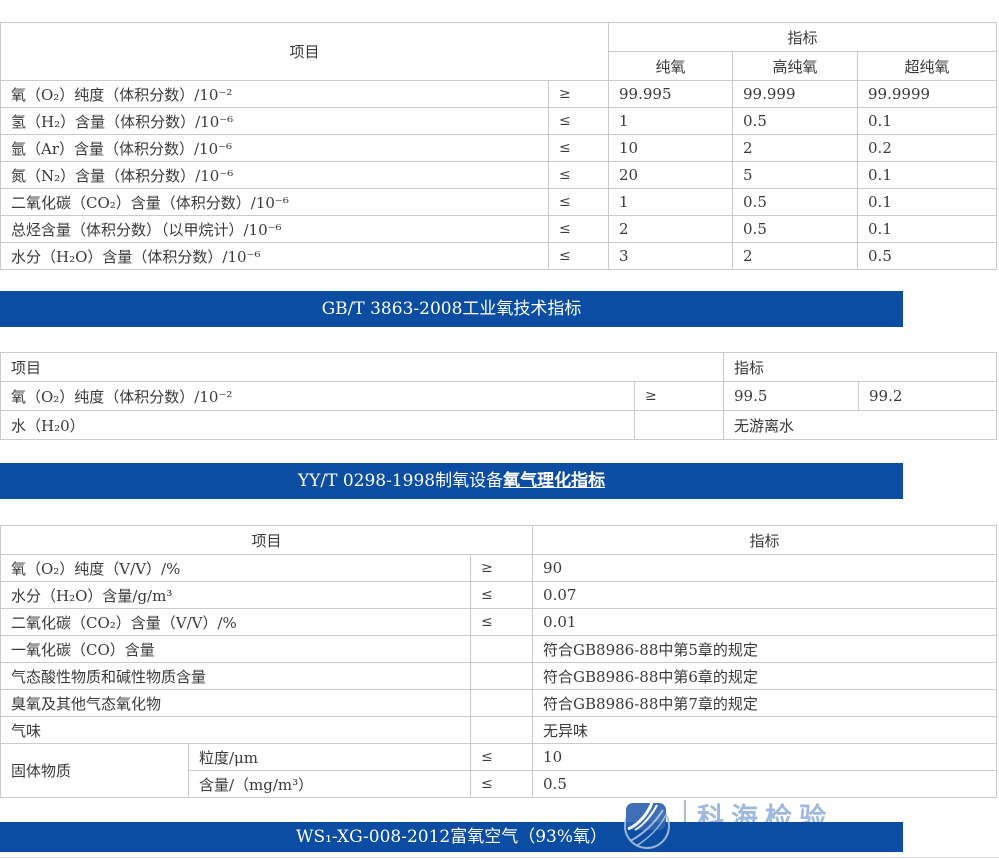 The width and height of the screenshot is (999, 859). I want to click on table1-header-index: 指标, so click(803, 37).